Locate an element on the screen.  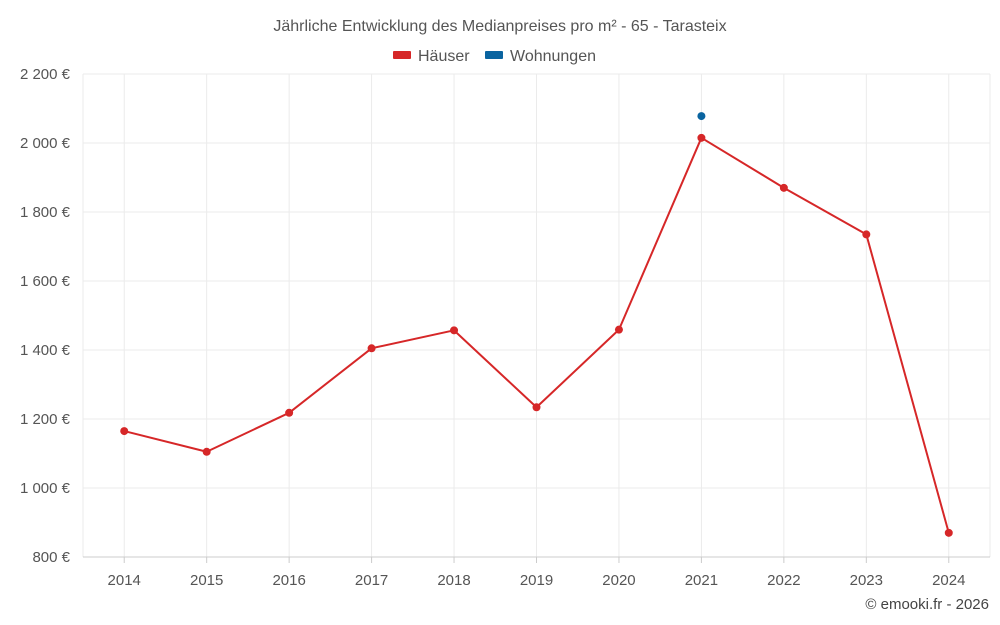
y-tick-label: 1 200 € is located at coordinates (45, 419).